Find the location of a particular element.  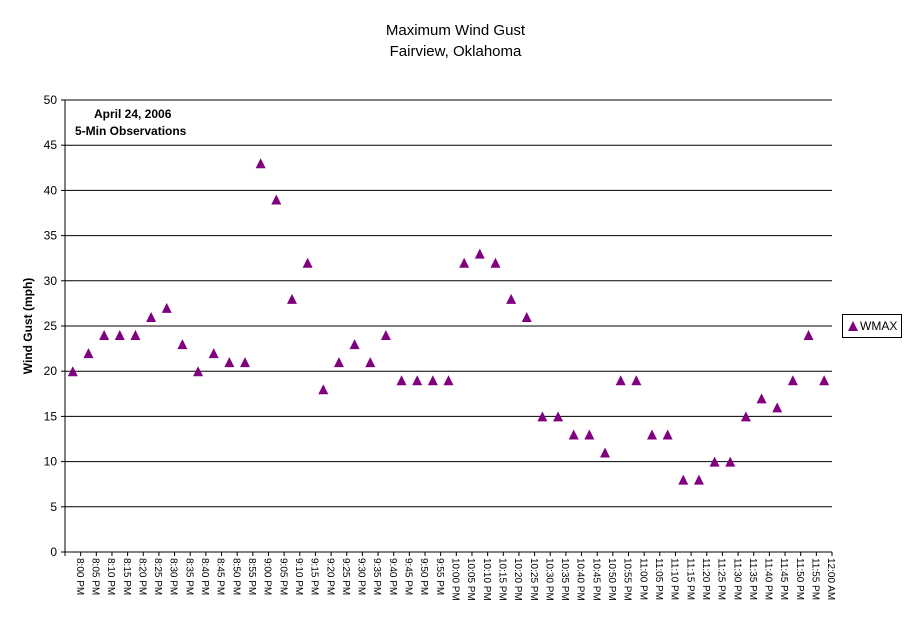

x-tick-label: 8:25 PM is located at coordinates (157, 576).